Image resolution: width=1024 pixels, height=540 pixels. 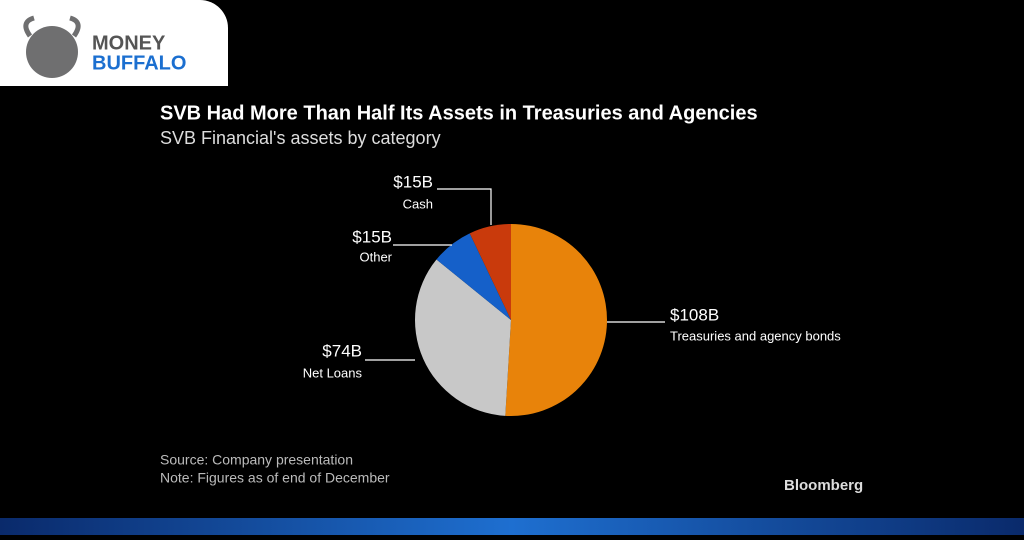 I want to click on brand: Bloomberg, so click(x=823, y=485).